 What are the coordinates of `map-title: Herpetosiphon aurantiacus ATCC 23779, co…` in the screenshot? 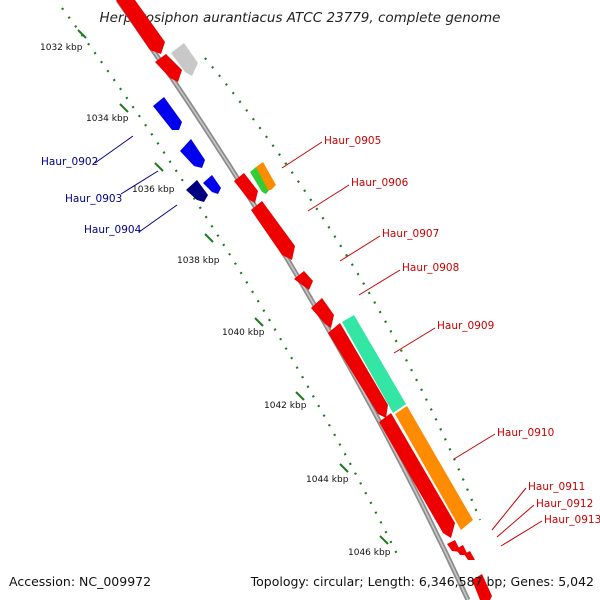 It's located at (300, 18).